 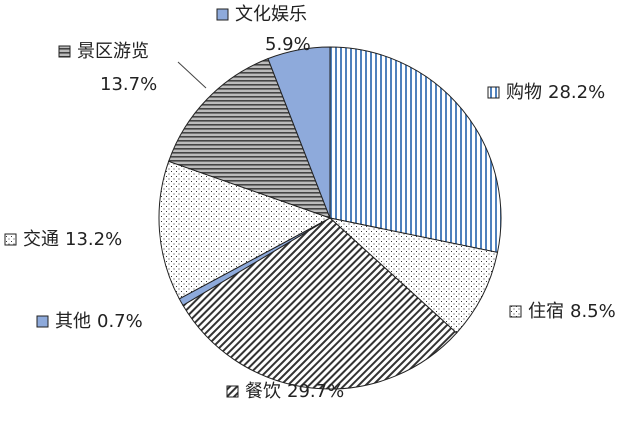 What do you see at coordinates (524, 92) in the screenshot?
I see `category-label: 购物` at bounding box center [524, 92].